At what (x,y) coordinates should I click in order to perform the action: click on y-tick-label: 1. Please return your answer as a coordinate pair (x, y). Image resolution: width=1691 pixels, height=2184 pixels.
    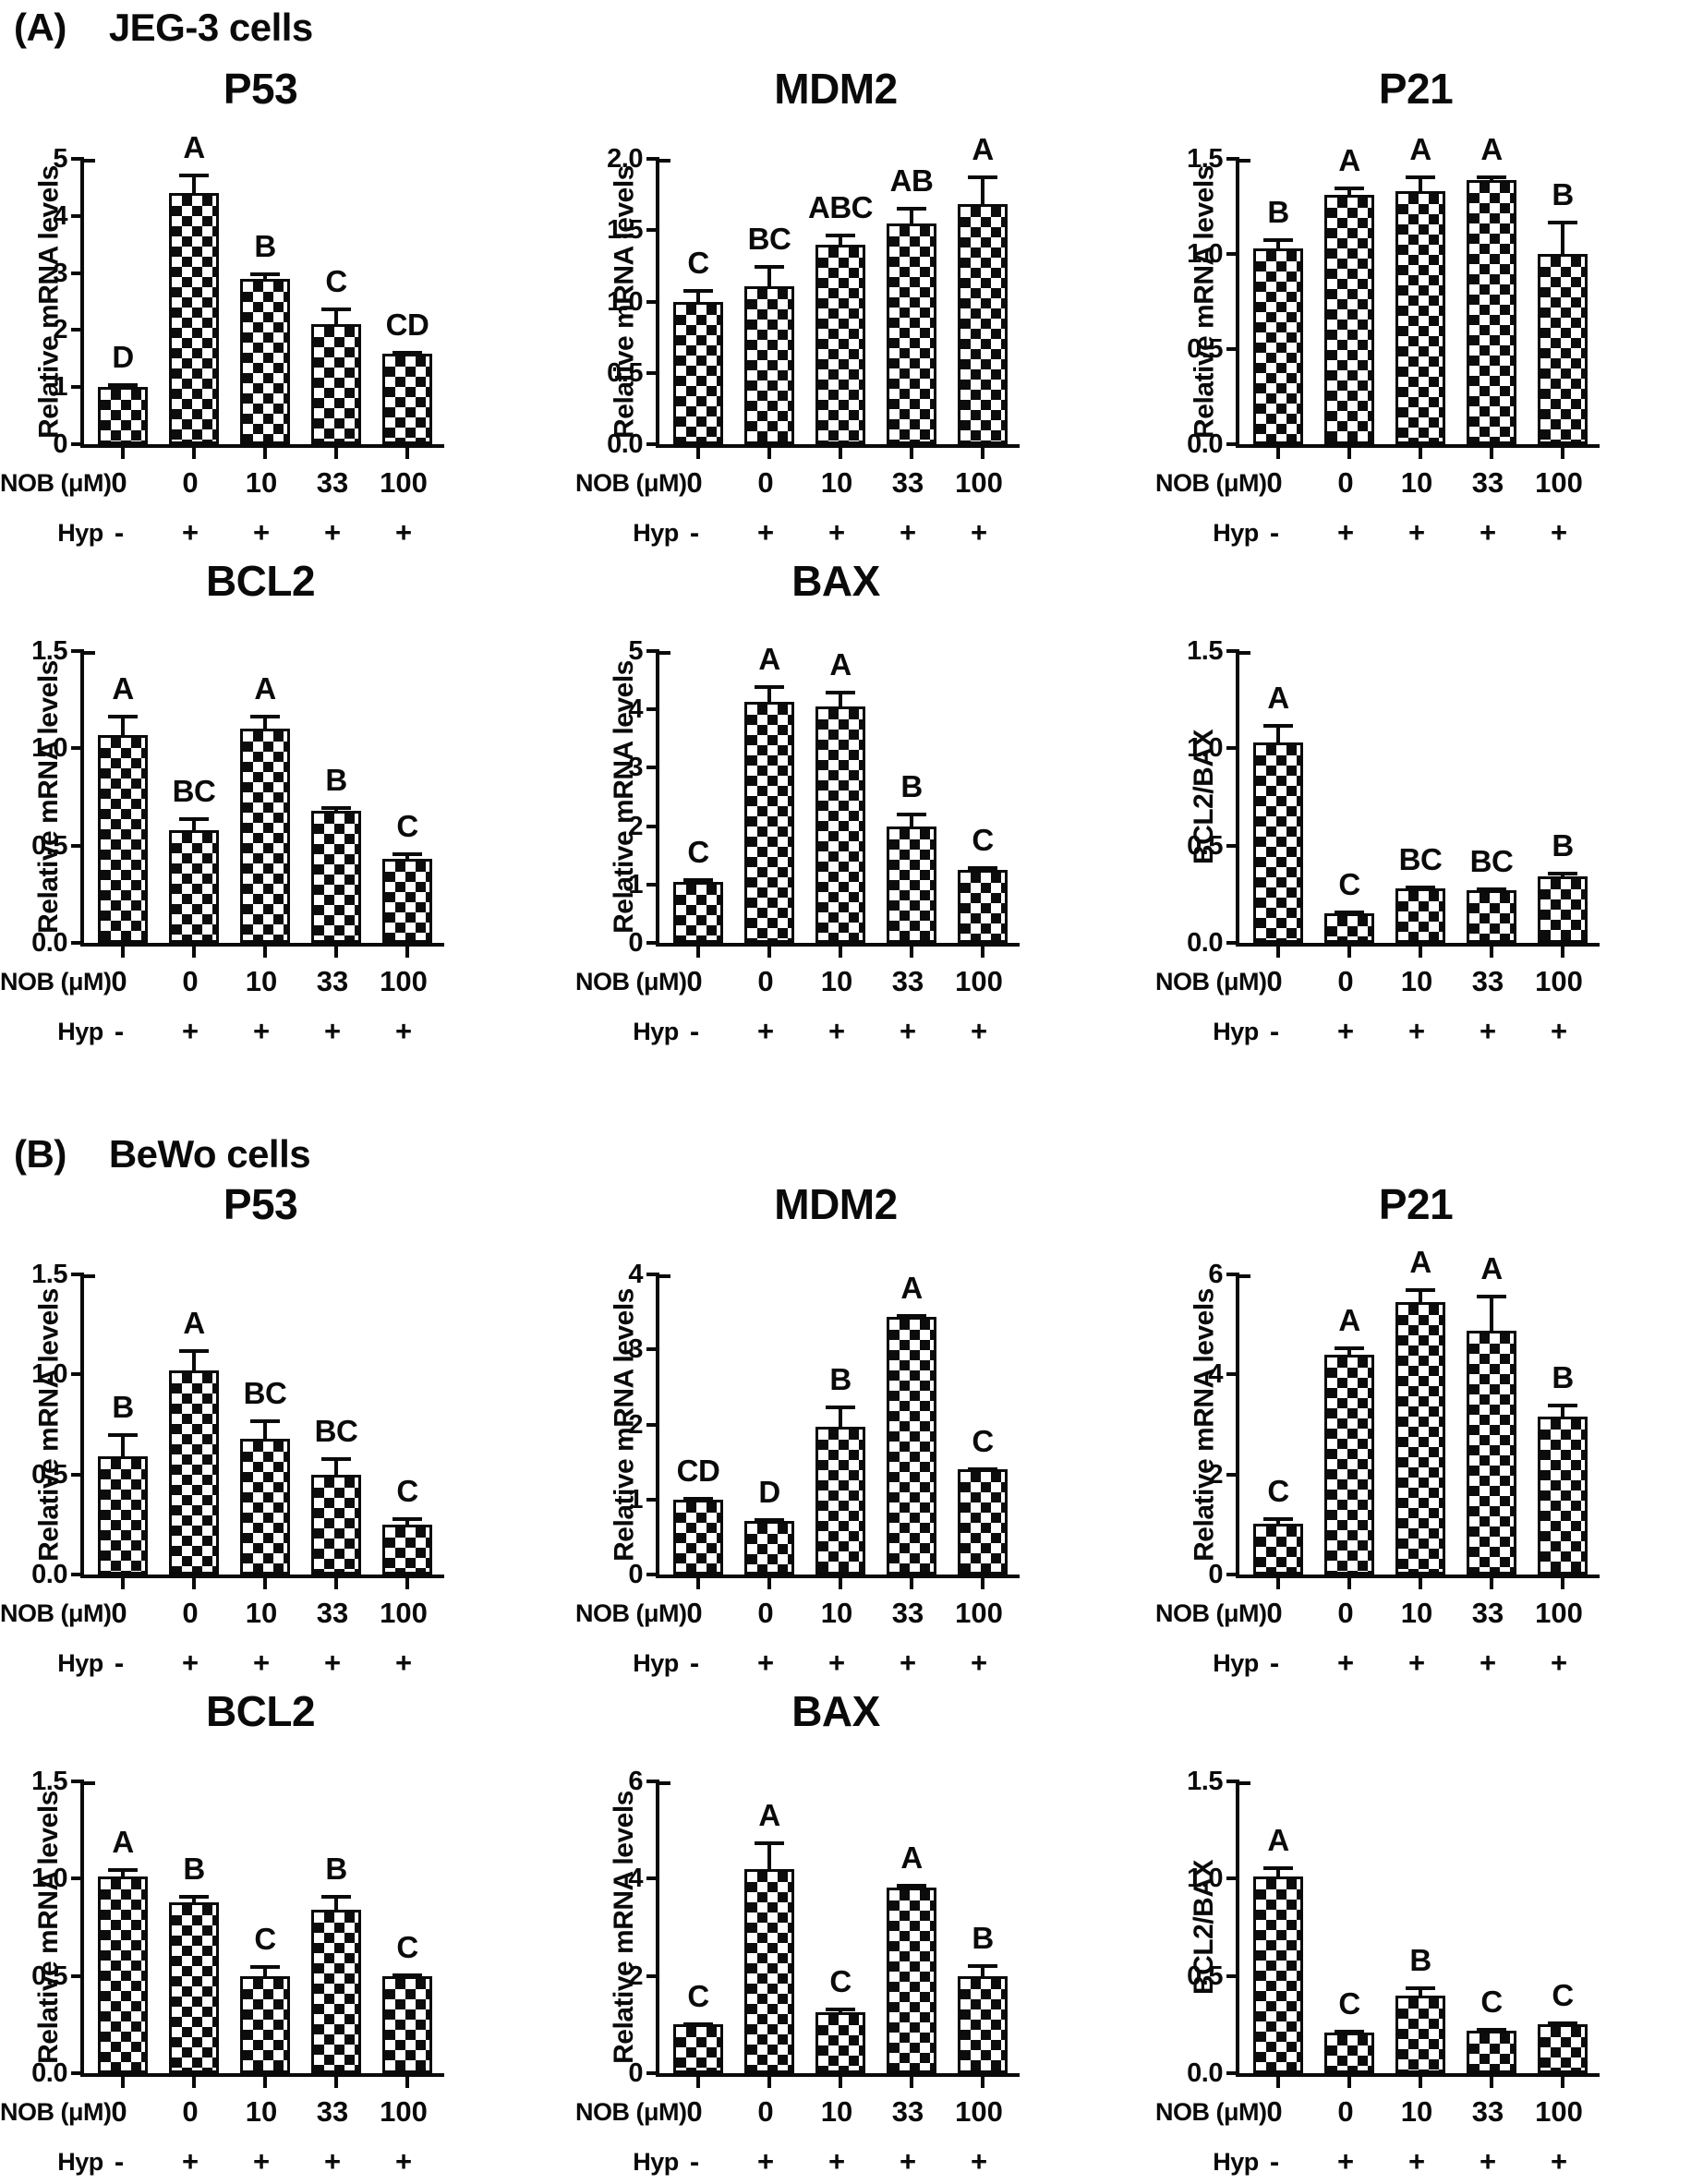
    Looking at the image, I should click on (60, 387).